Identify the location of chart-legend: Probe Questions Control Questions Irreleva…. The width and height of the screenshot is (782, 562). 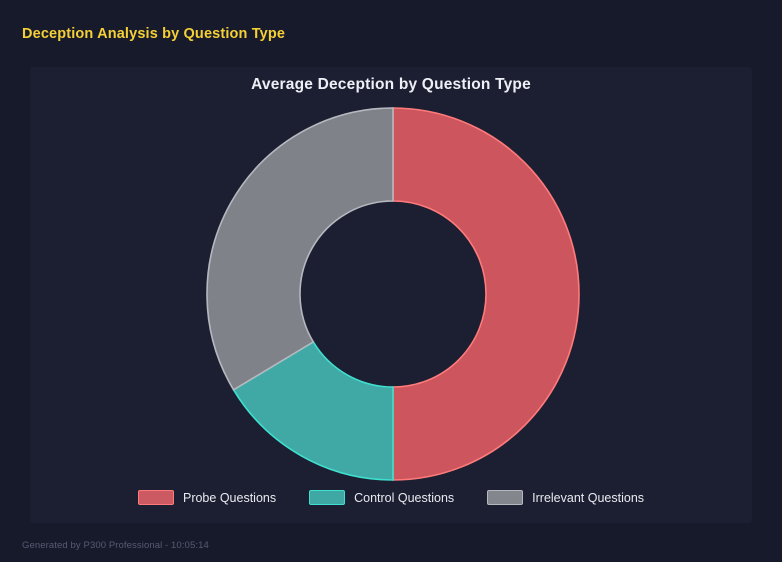
(391, 497).